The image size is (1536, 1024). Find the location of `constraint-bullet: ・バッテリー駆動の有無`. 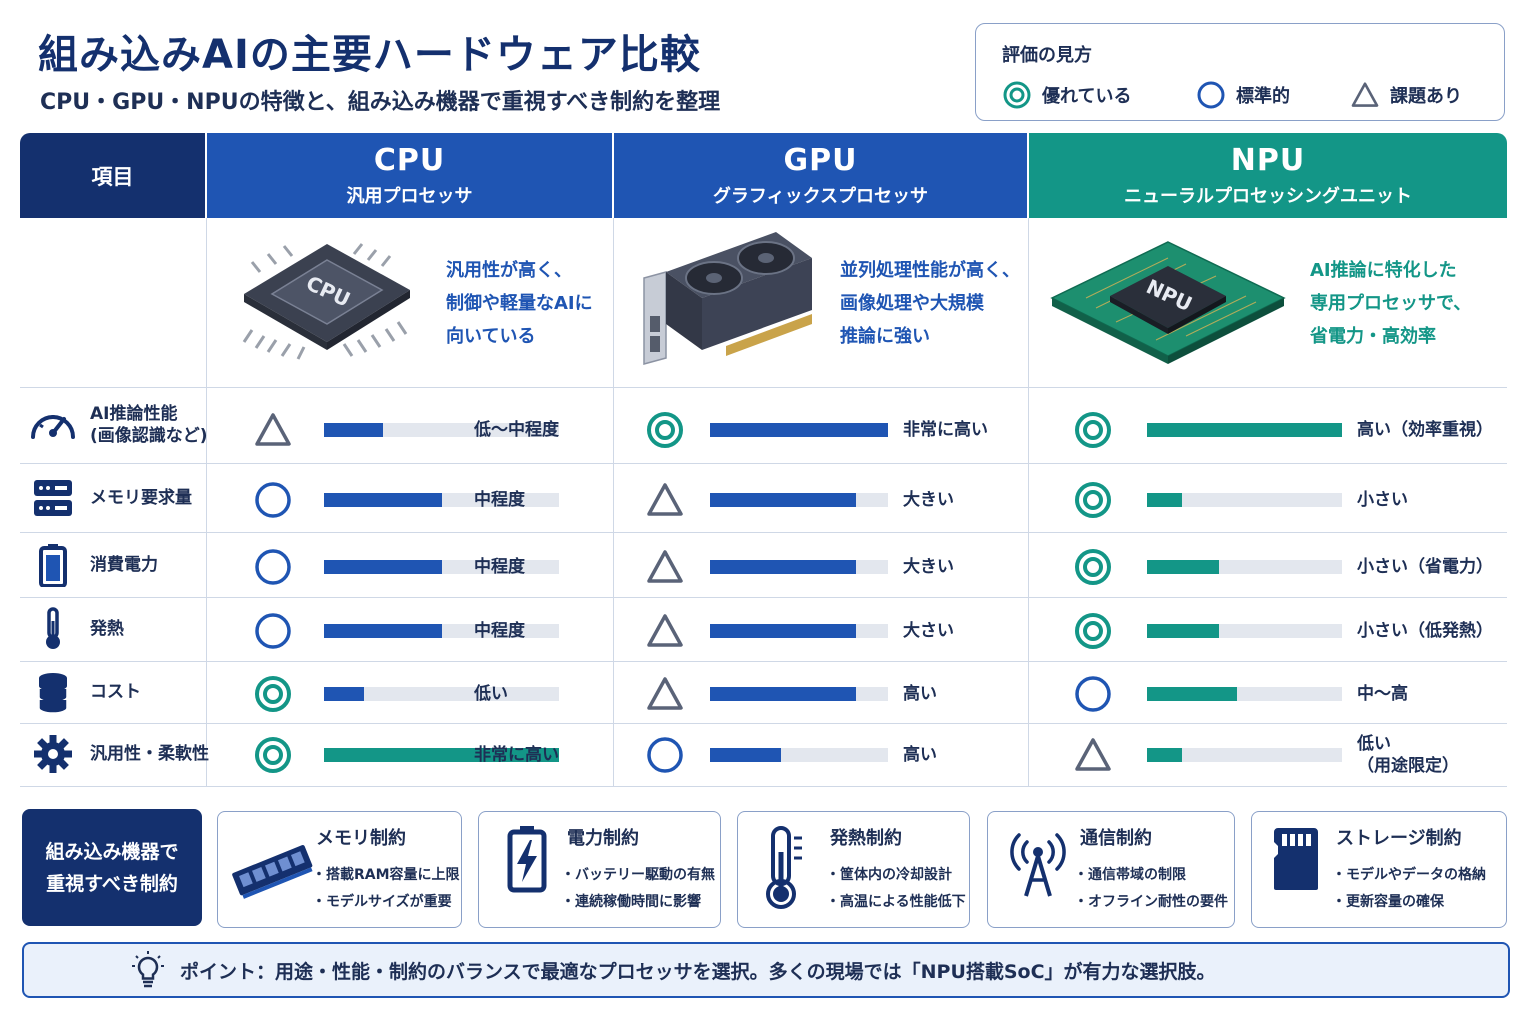

constraint-bullet: ・バッテリー駆動の有無 is located at coordinates (638, 875).